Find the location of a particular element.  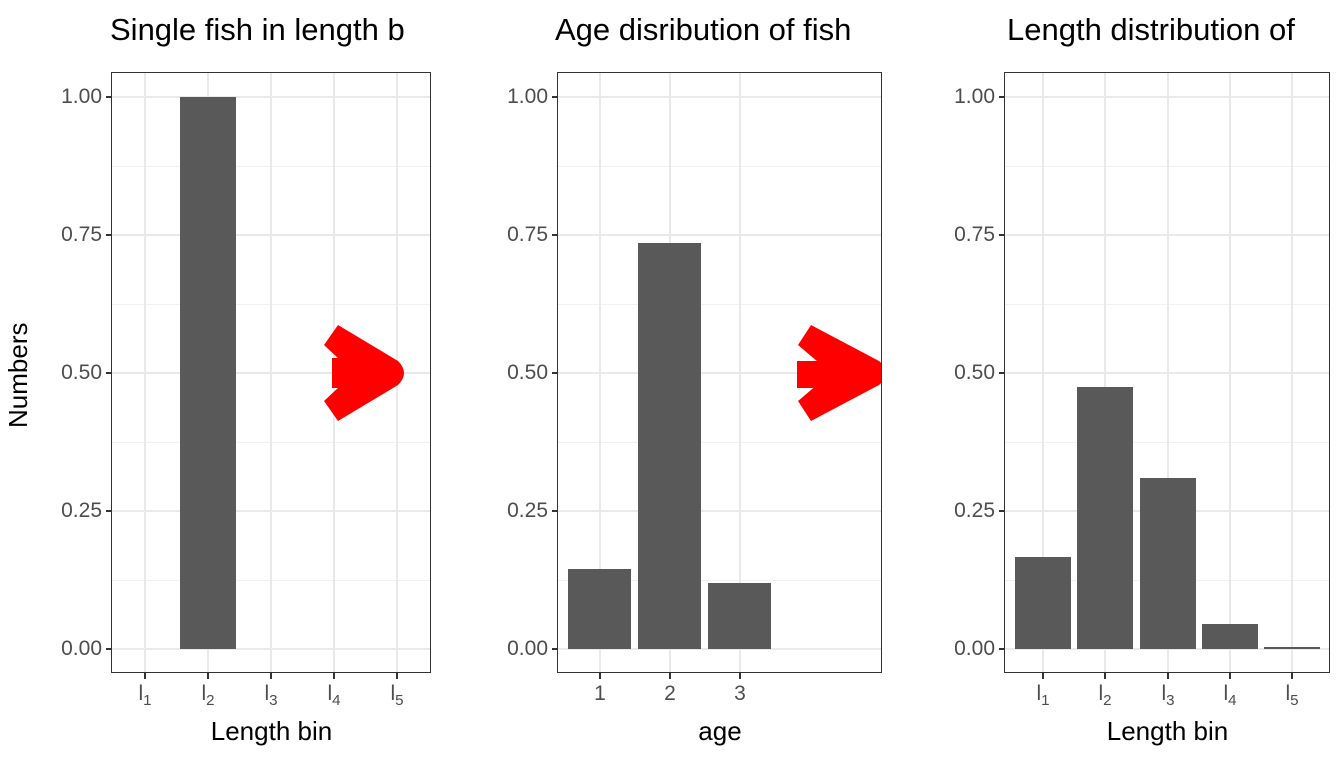

x-tick-label: 1 is located at coordinates (600, 693).